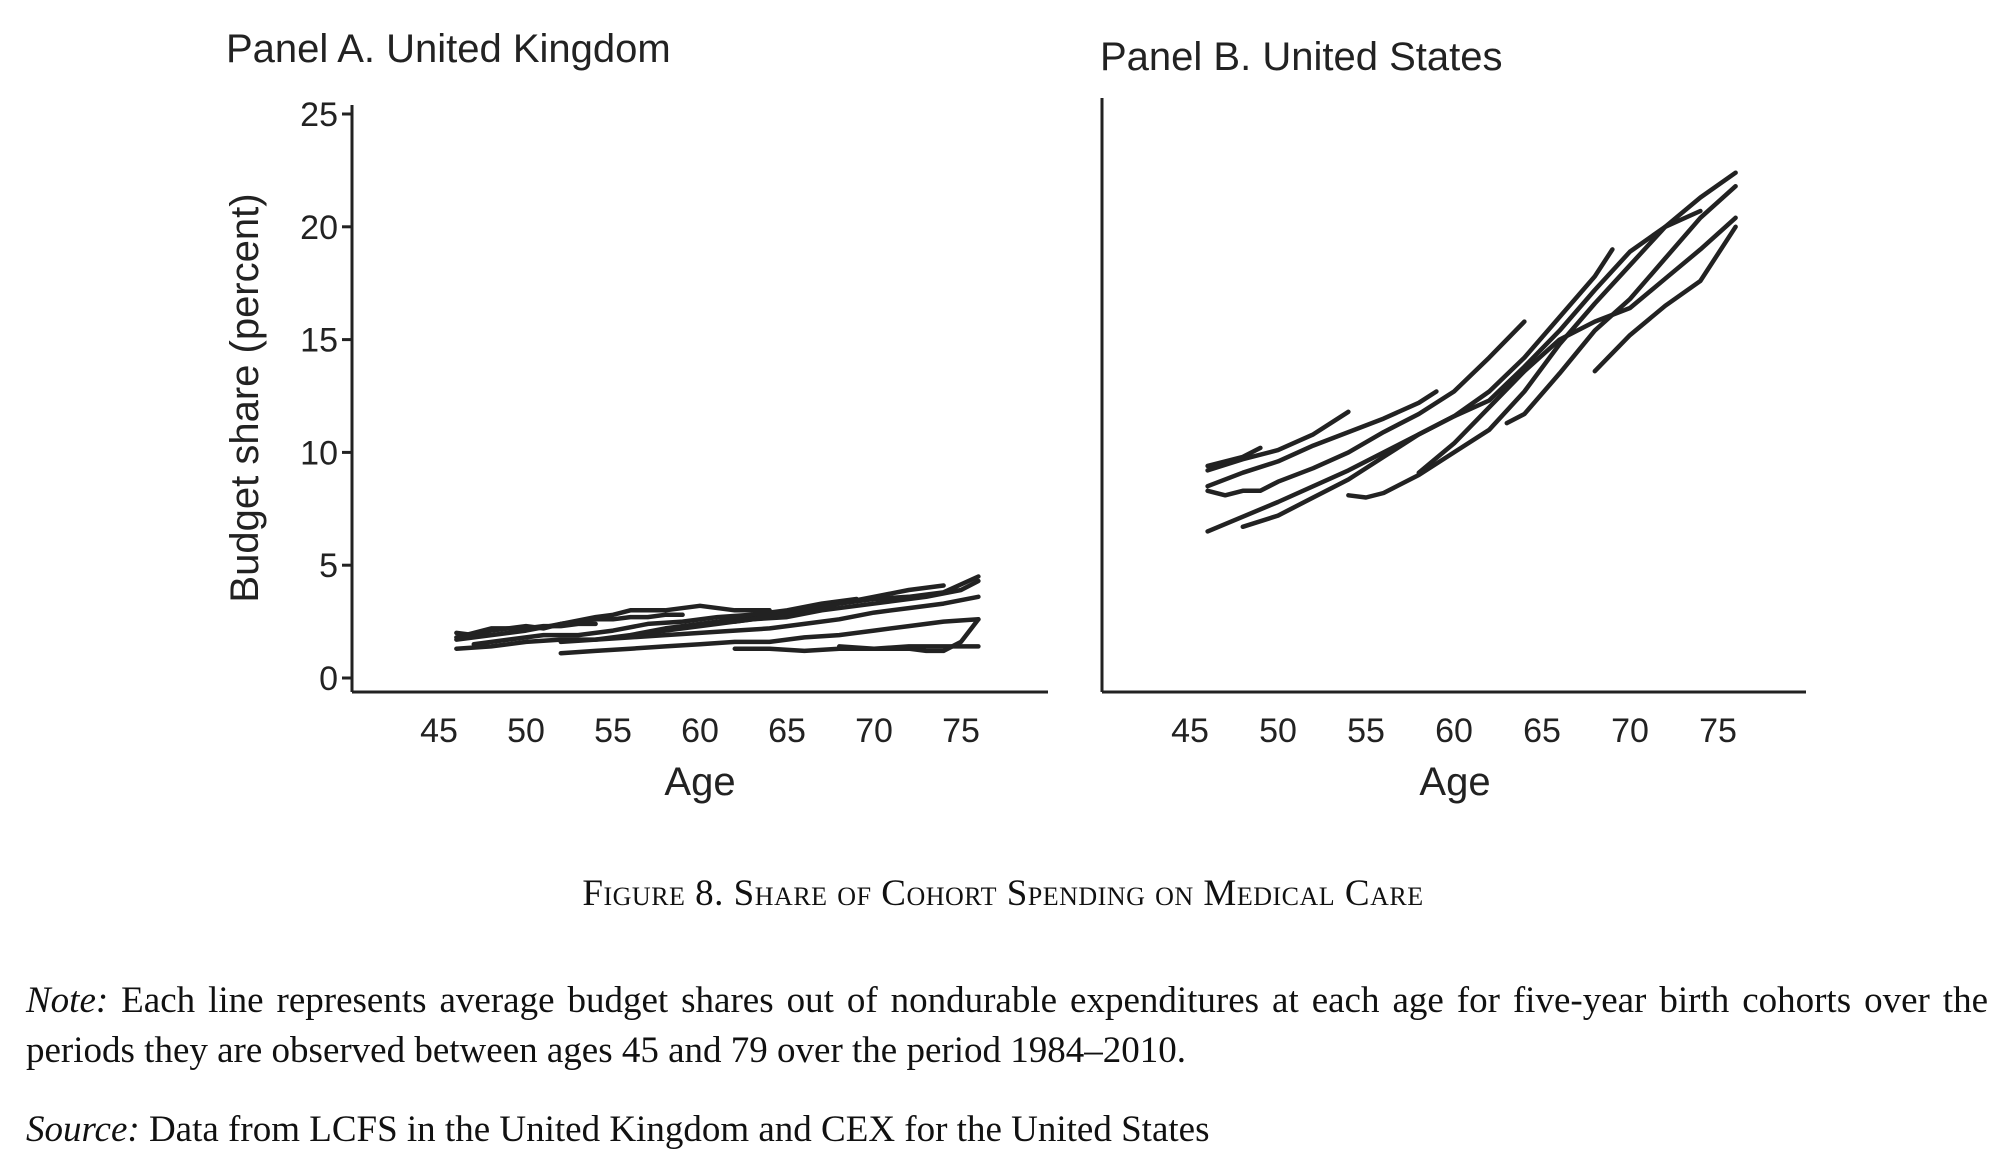  I want to click on panel-a-y-axis-label: Budget share (percent), so click(245, 397).